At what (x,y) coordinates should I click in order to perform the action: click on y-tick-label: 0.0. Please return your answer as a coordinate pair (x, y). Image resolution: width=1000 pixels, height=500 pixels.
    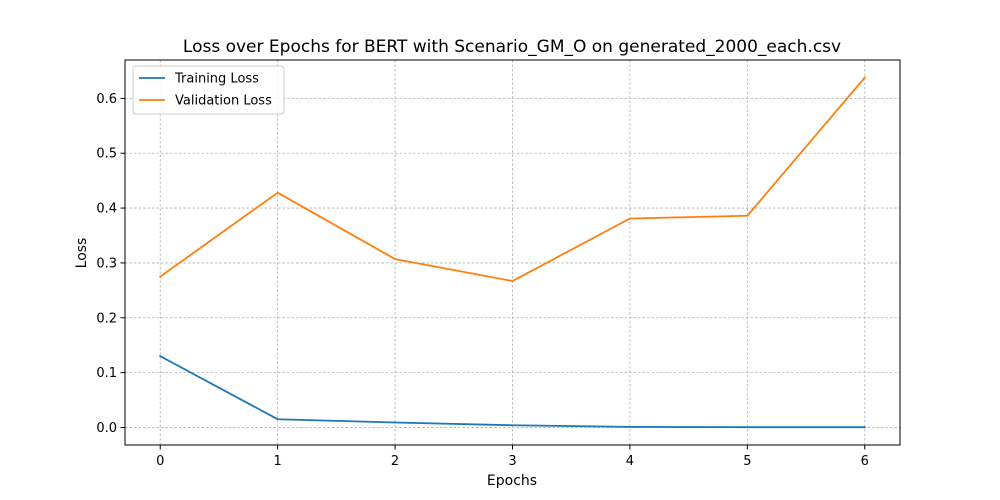
    Looking at the image, I should click on (106, 428).